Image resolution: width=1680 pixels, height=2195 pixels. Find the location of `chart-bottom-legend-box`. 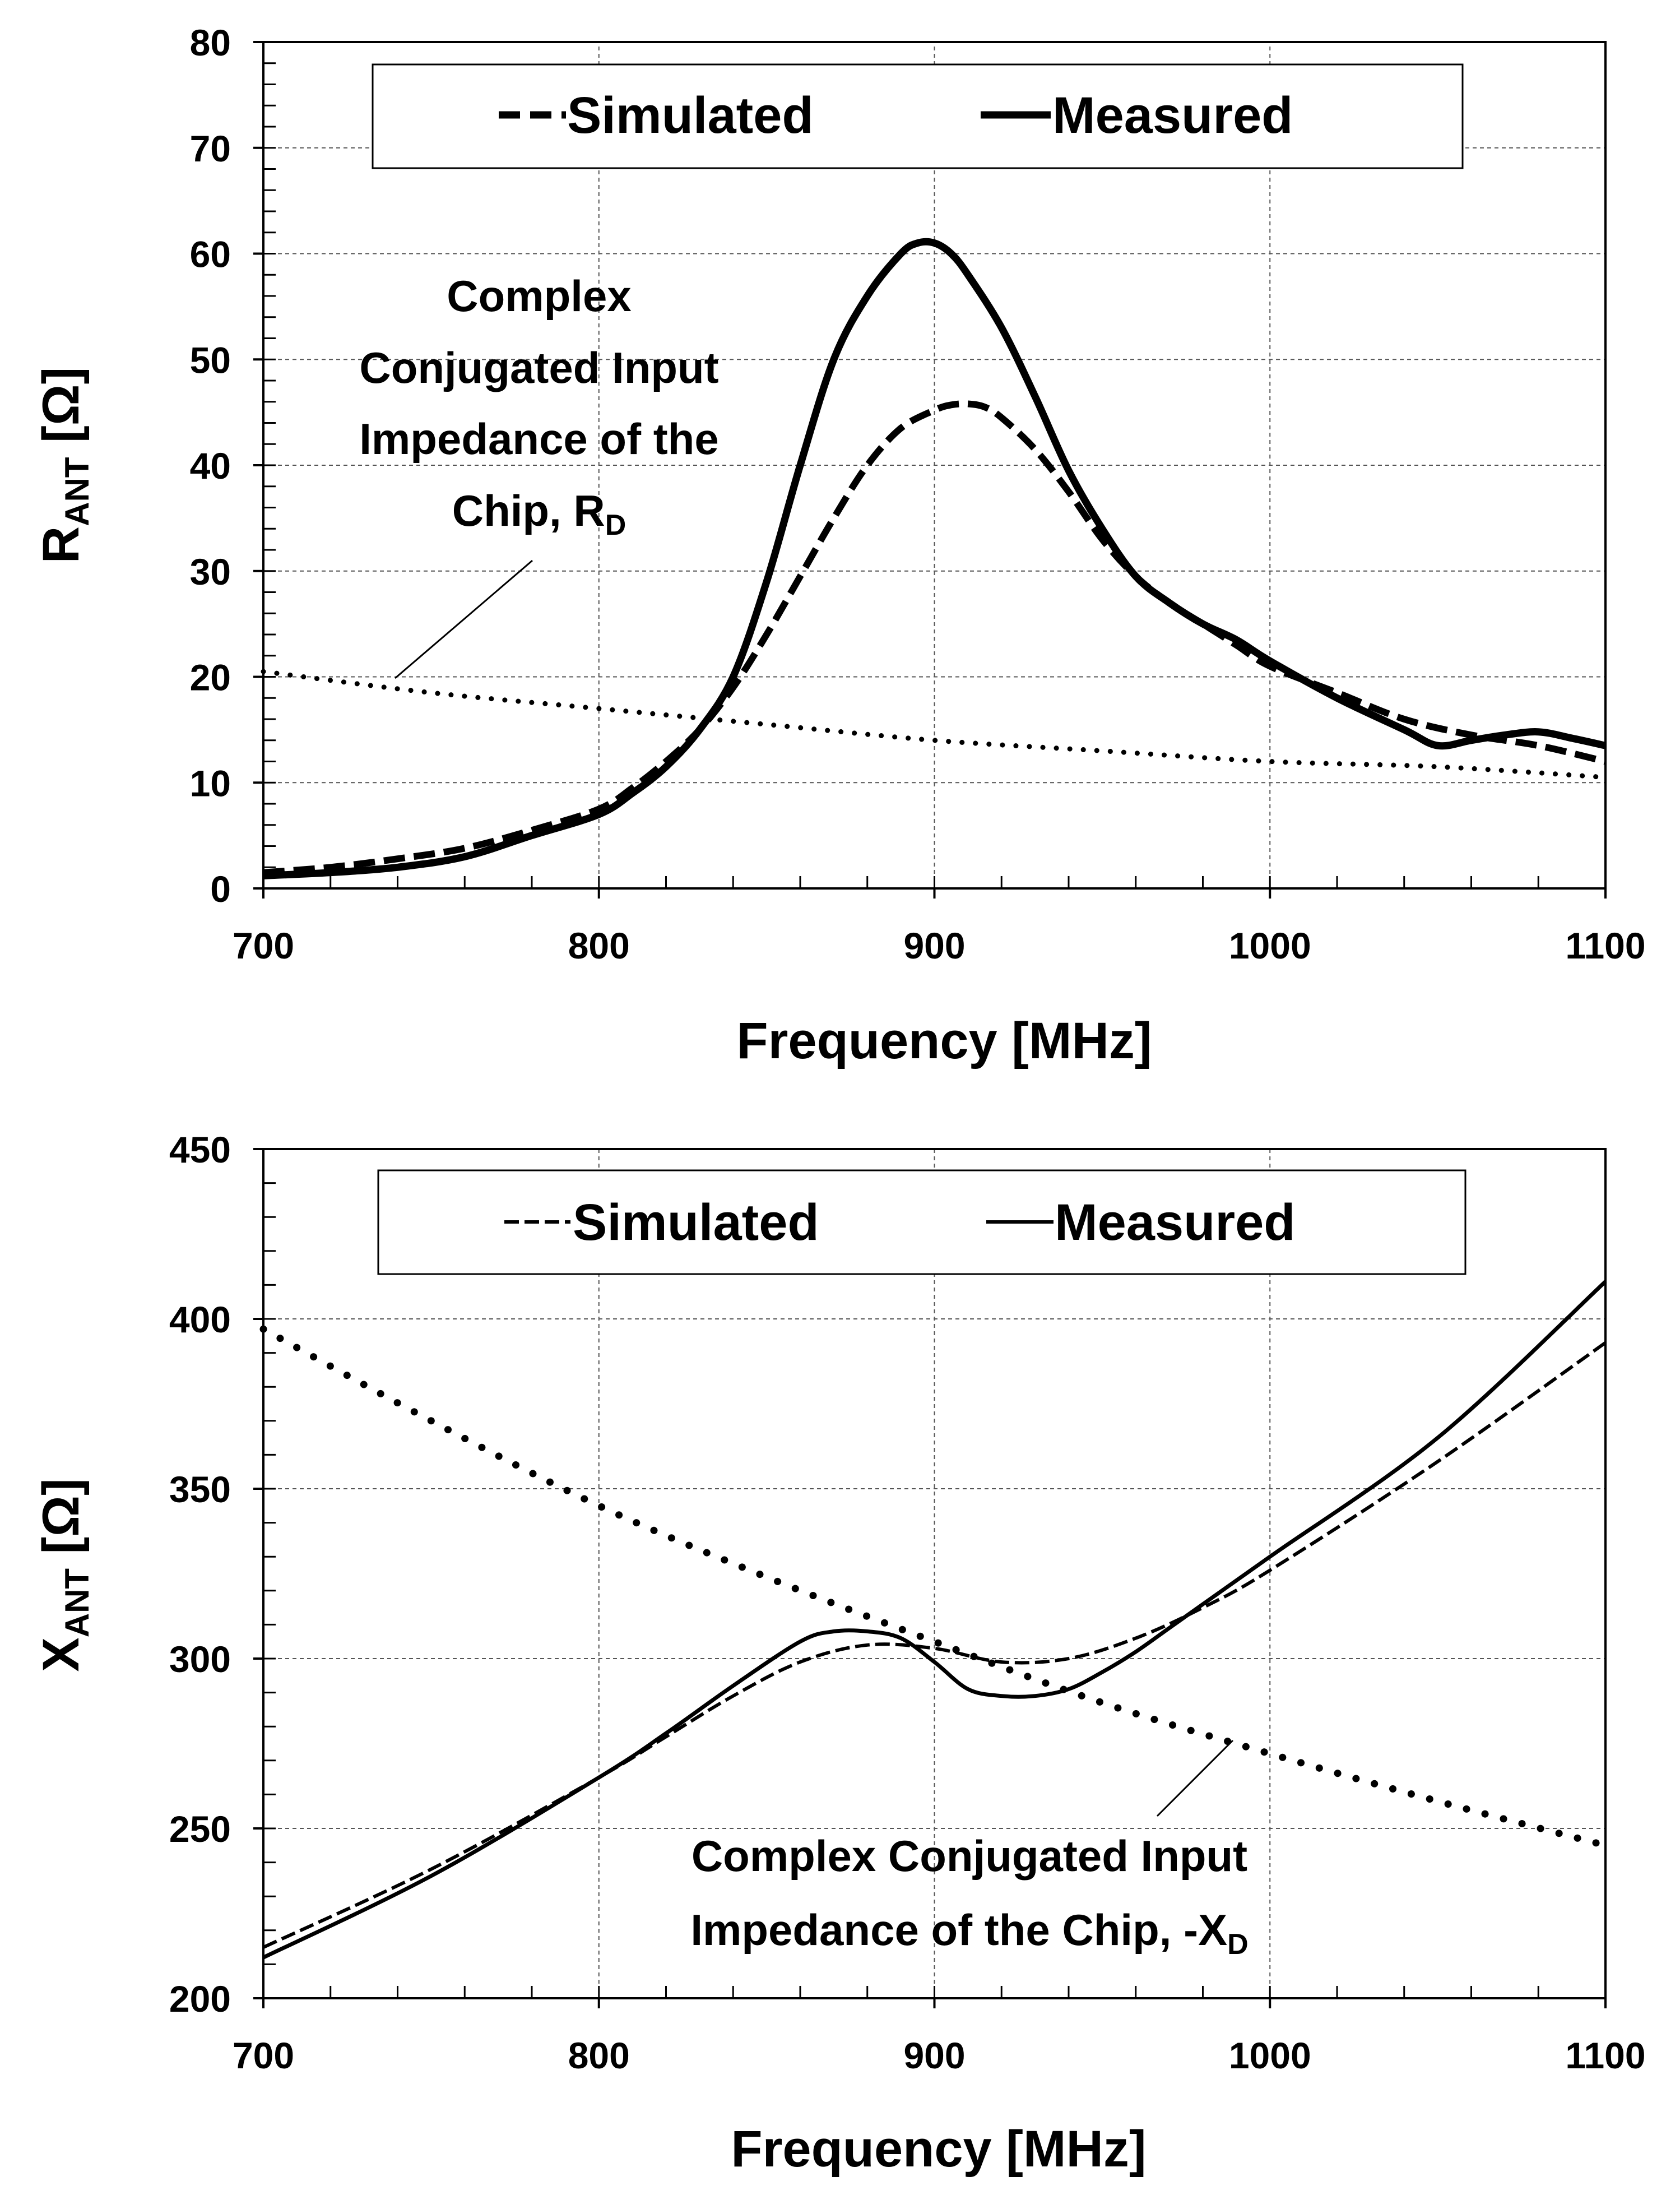

chart-bottom-legend-box is located at coordinates (921, 1222).